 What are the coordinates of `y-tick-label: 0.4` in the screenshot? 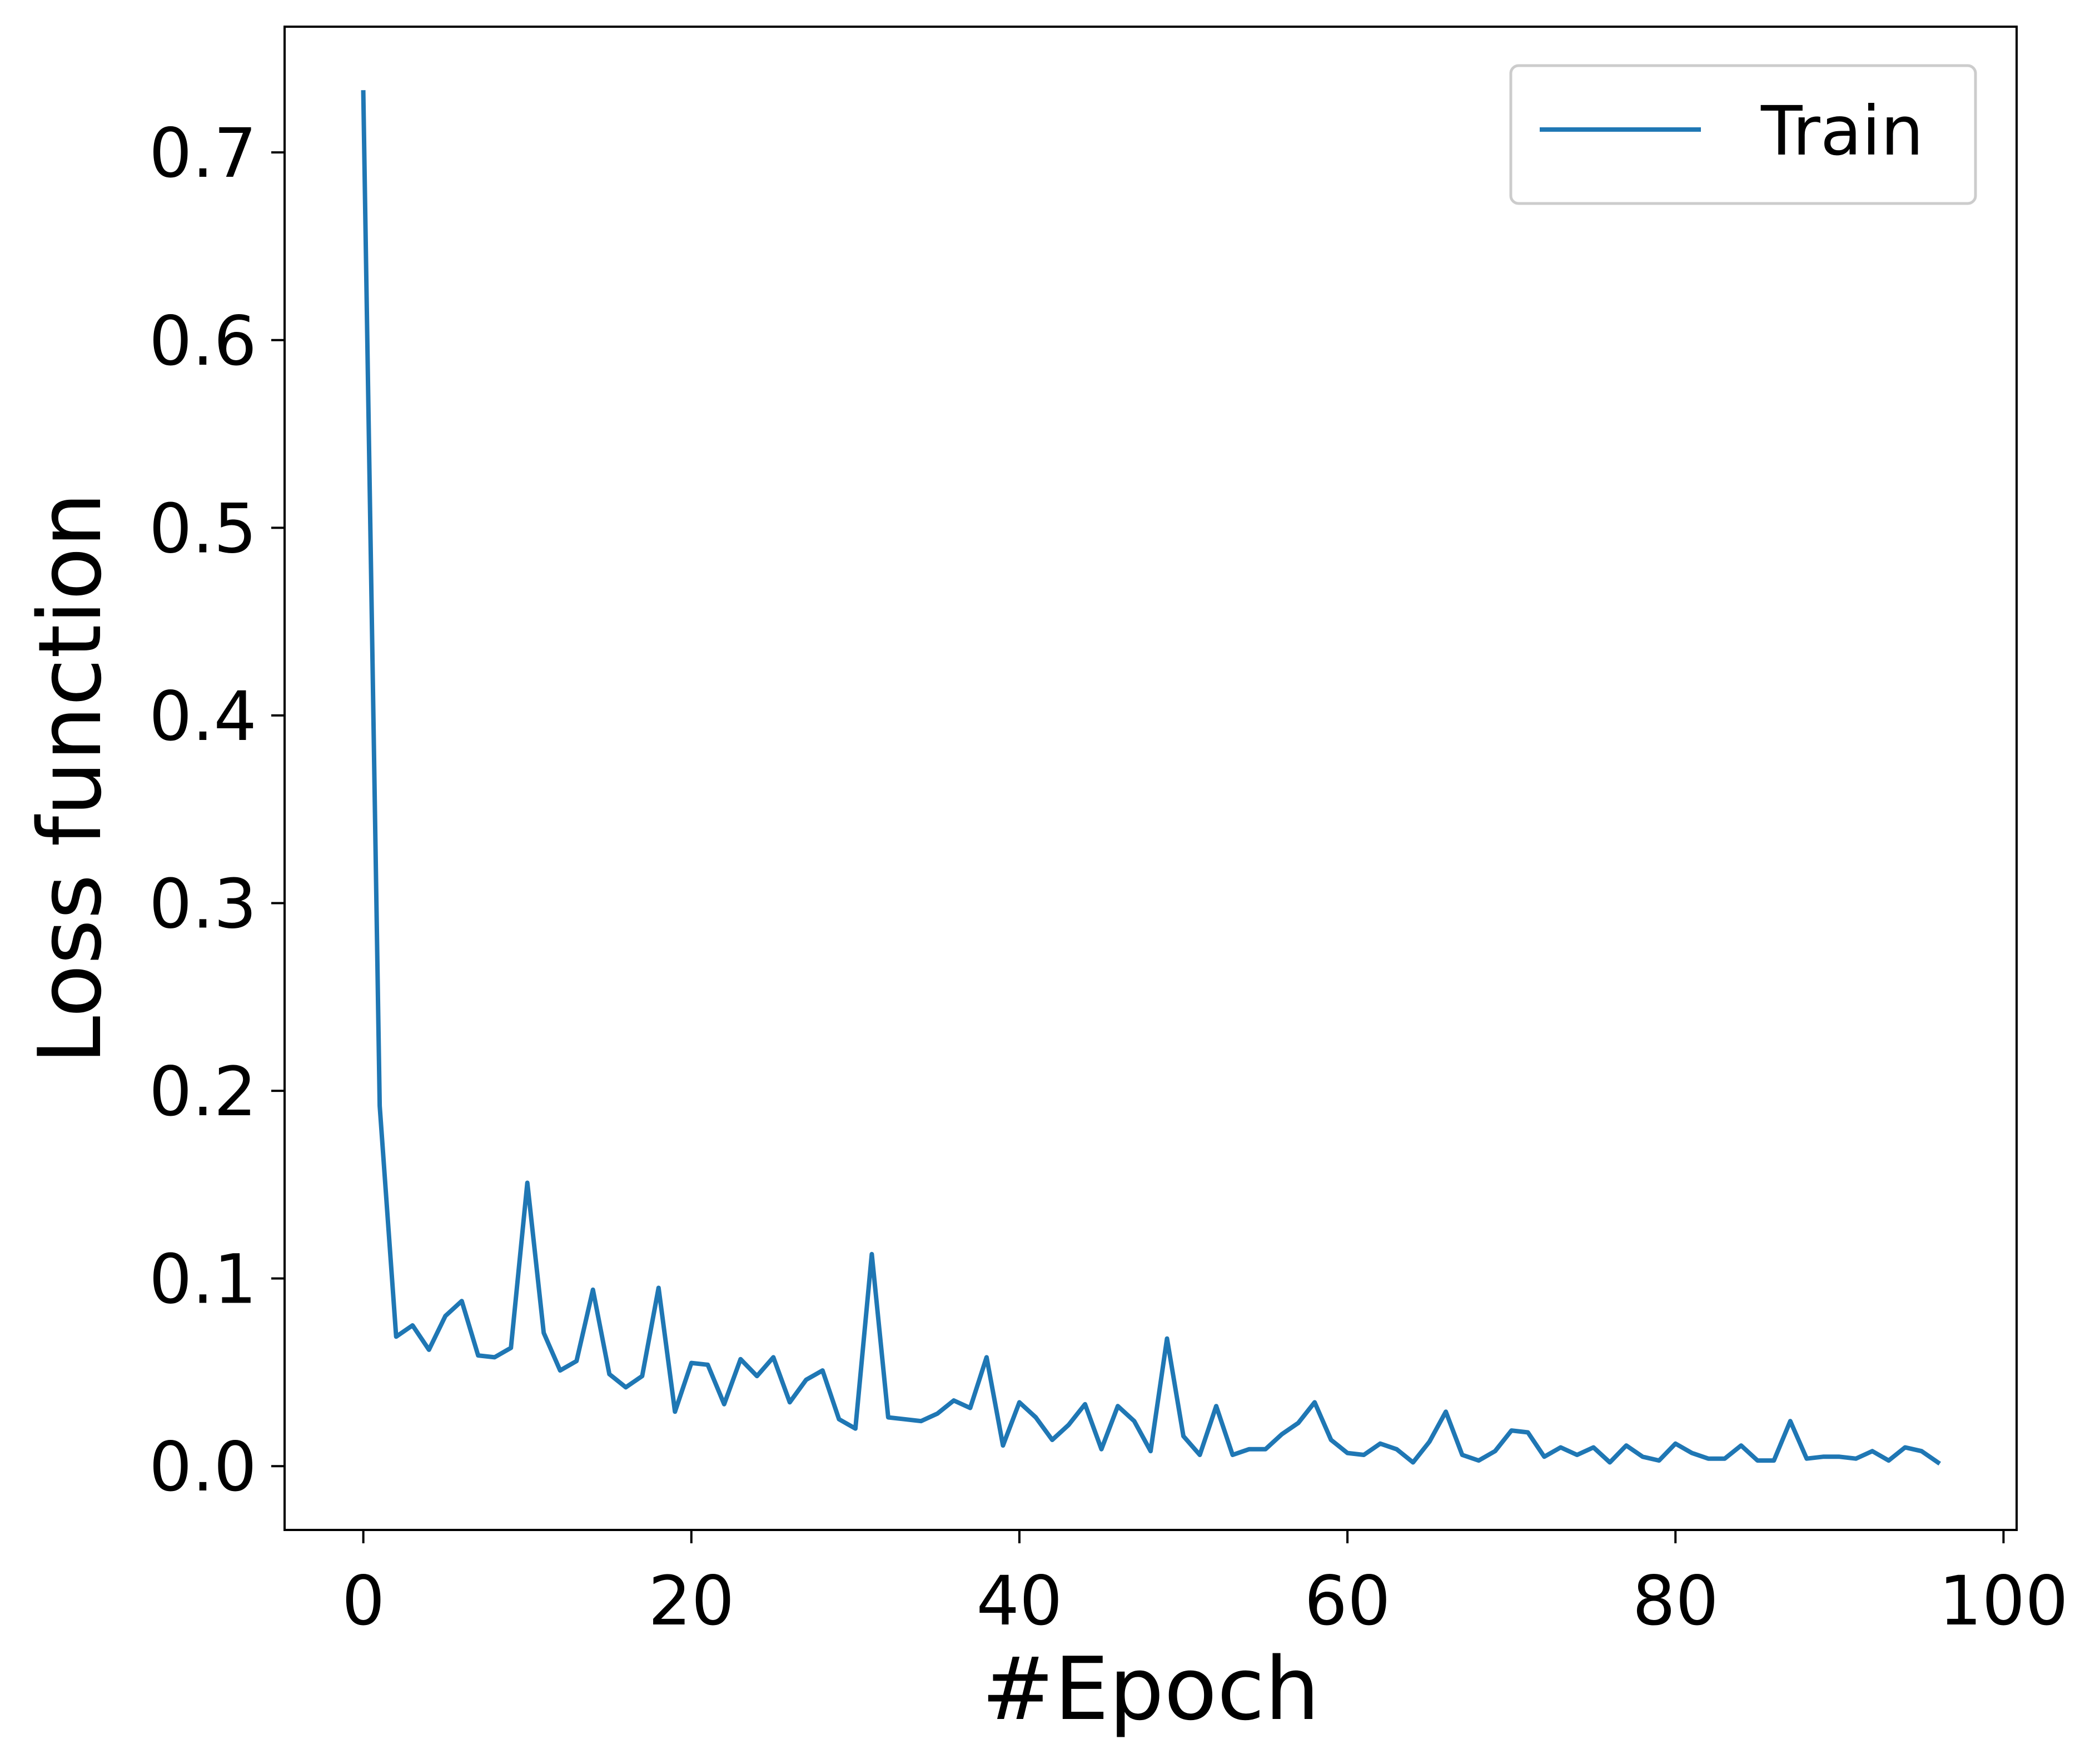 It's located at (203, 716).